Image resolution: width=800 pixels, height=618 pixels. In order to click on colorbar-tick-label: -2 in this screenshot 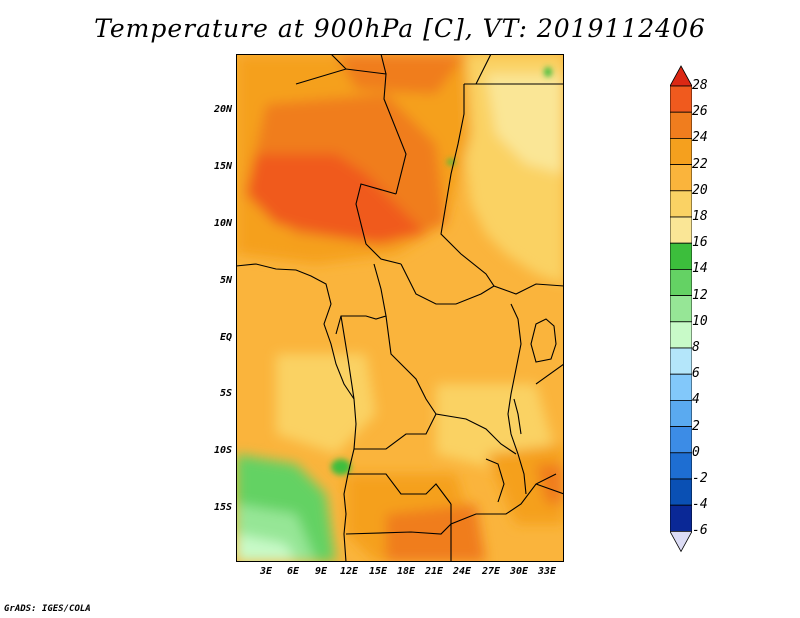, I will do `click(700, 478)`.